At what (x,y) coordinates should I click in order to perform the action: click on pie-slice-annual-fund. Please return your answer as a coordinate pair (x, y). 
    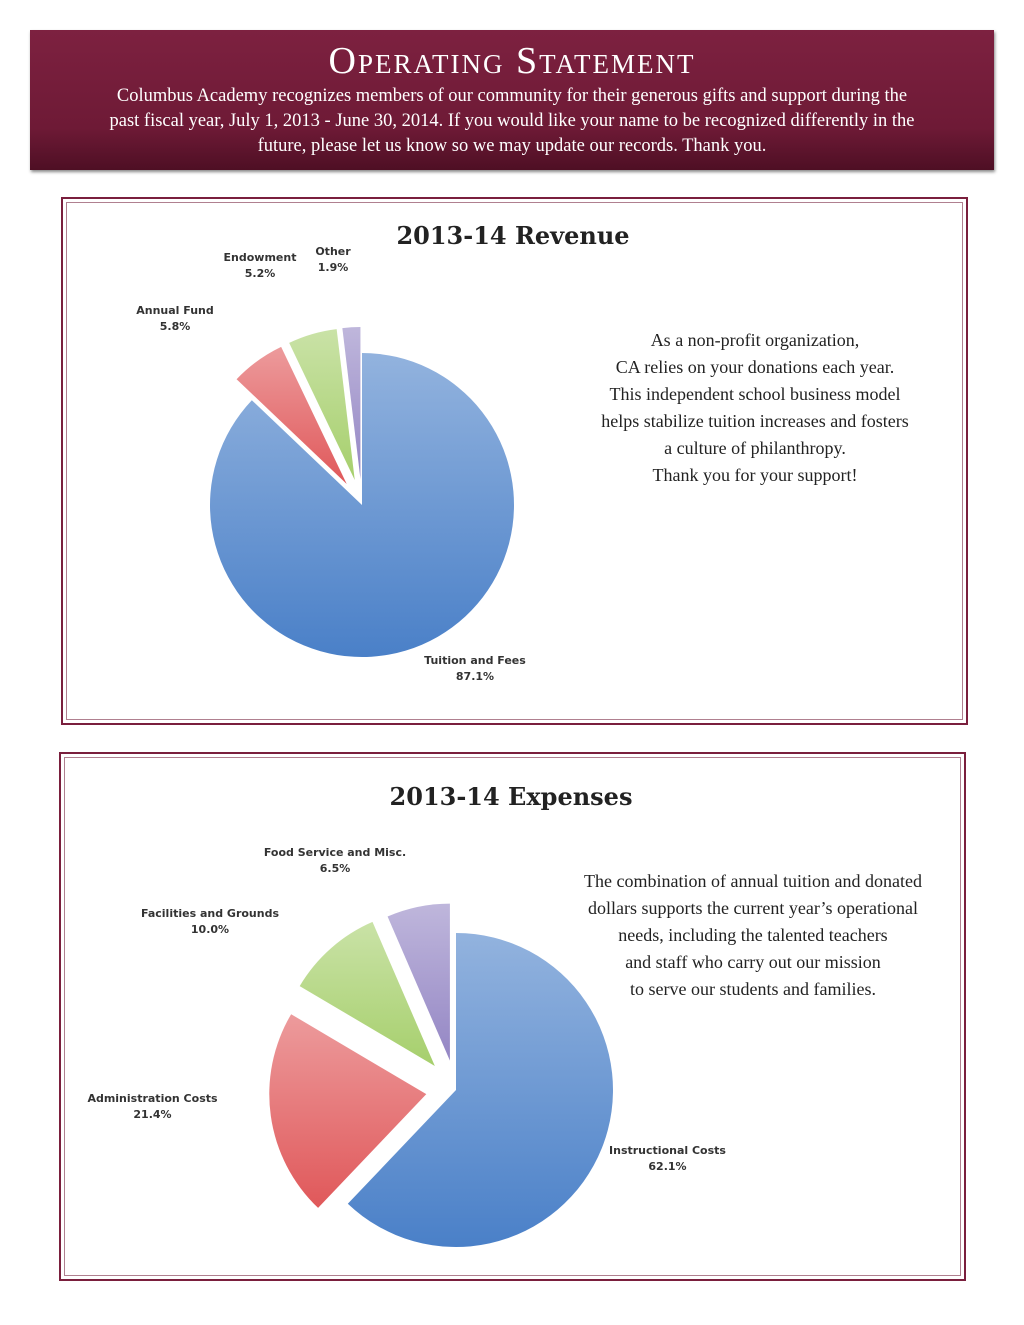
    Looking at the image, I should click on (291, 415).